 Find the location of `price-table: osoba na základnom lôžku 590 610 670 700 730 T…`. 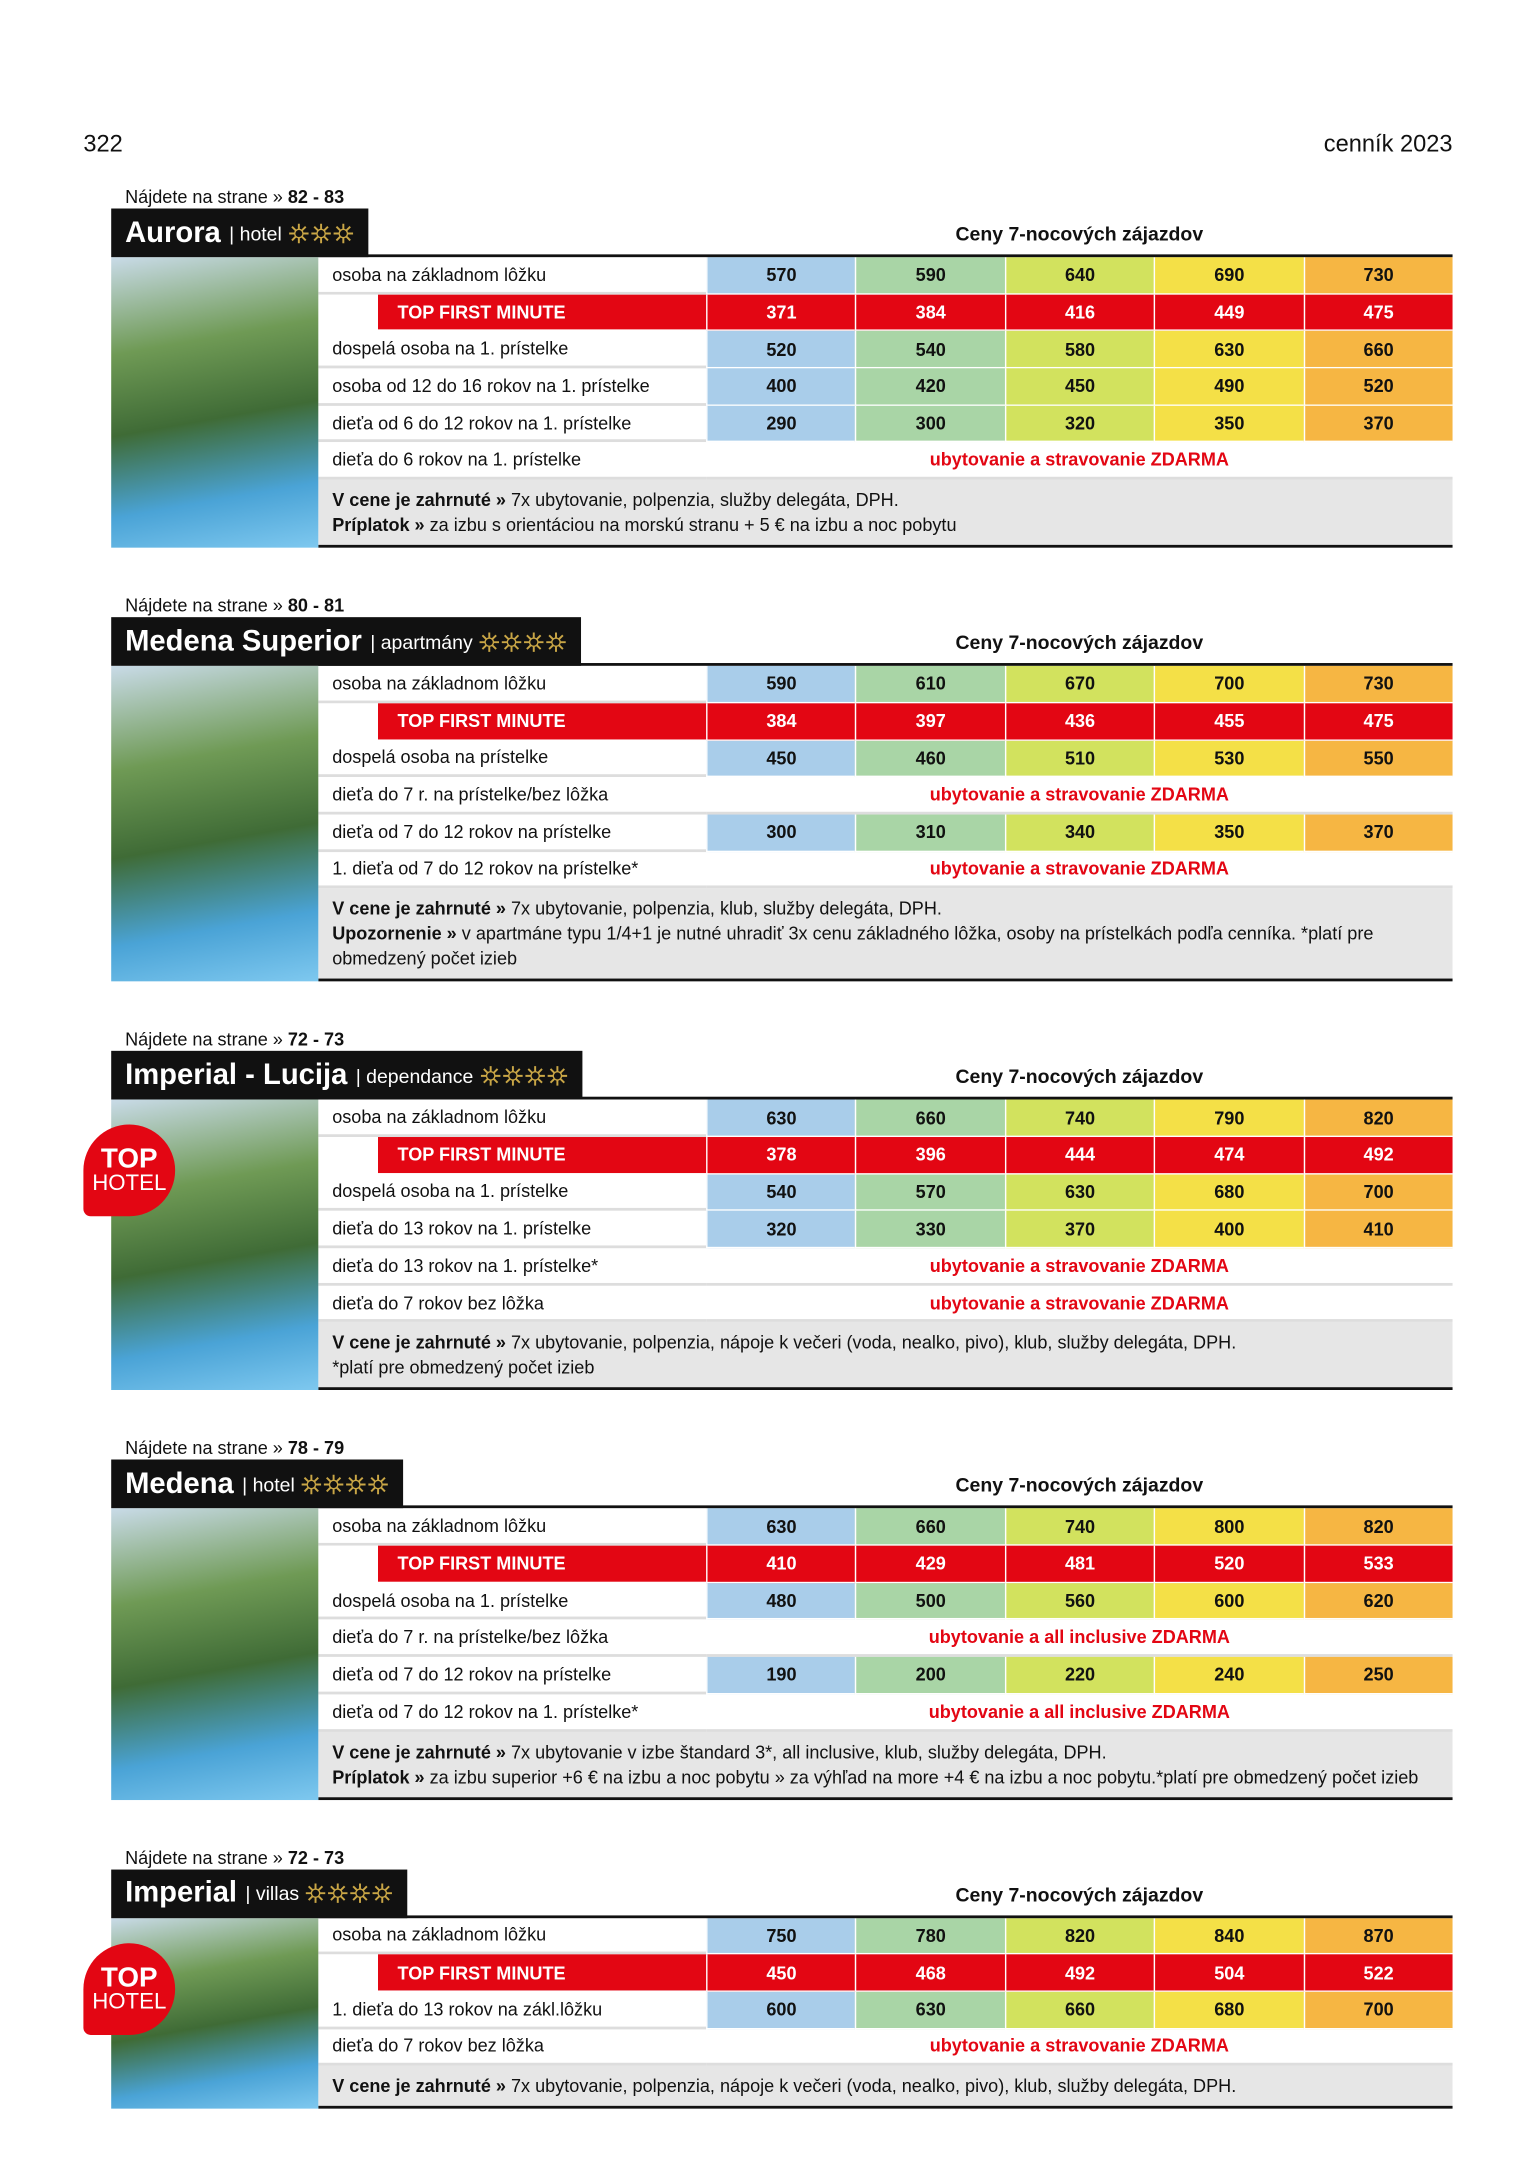

price-table: osoba na základnom lôžku 590 610 670 700 730 T… is located at coordinates (885, 823).